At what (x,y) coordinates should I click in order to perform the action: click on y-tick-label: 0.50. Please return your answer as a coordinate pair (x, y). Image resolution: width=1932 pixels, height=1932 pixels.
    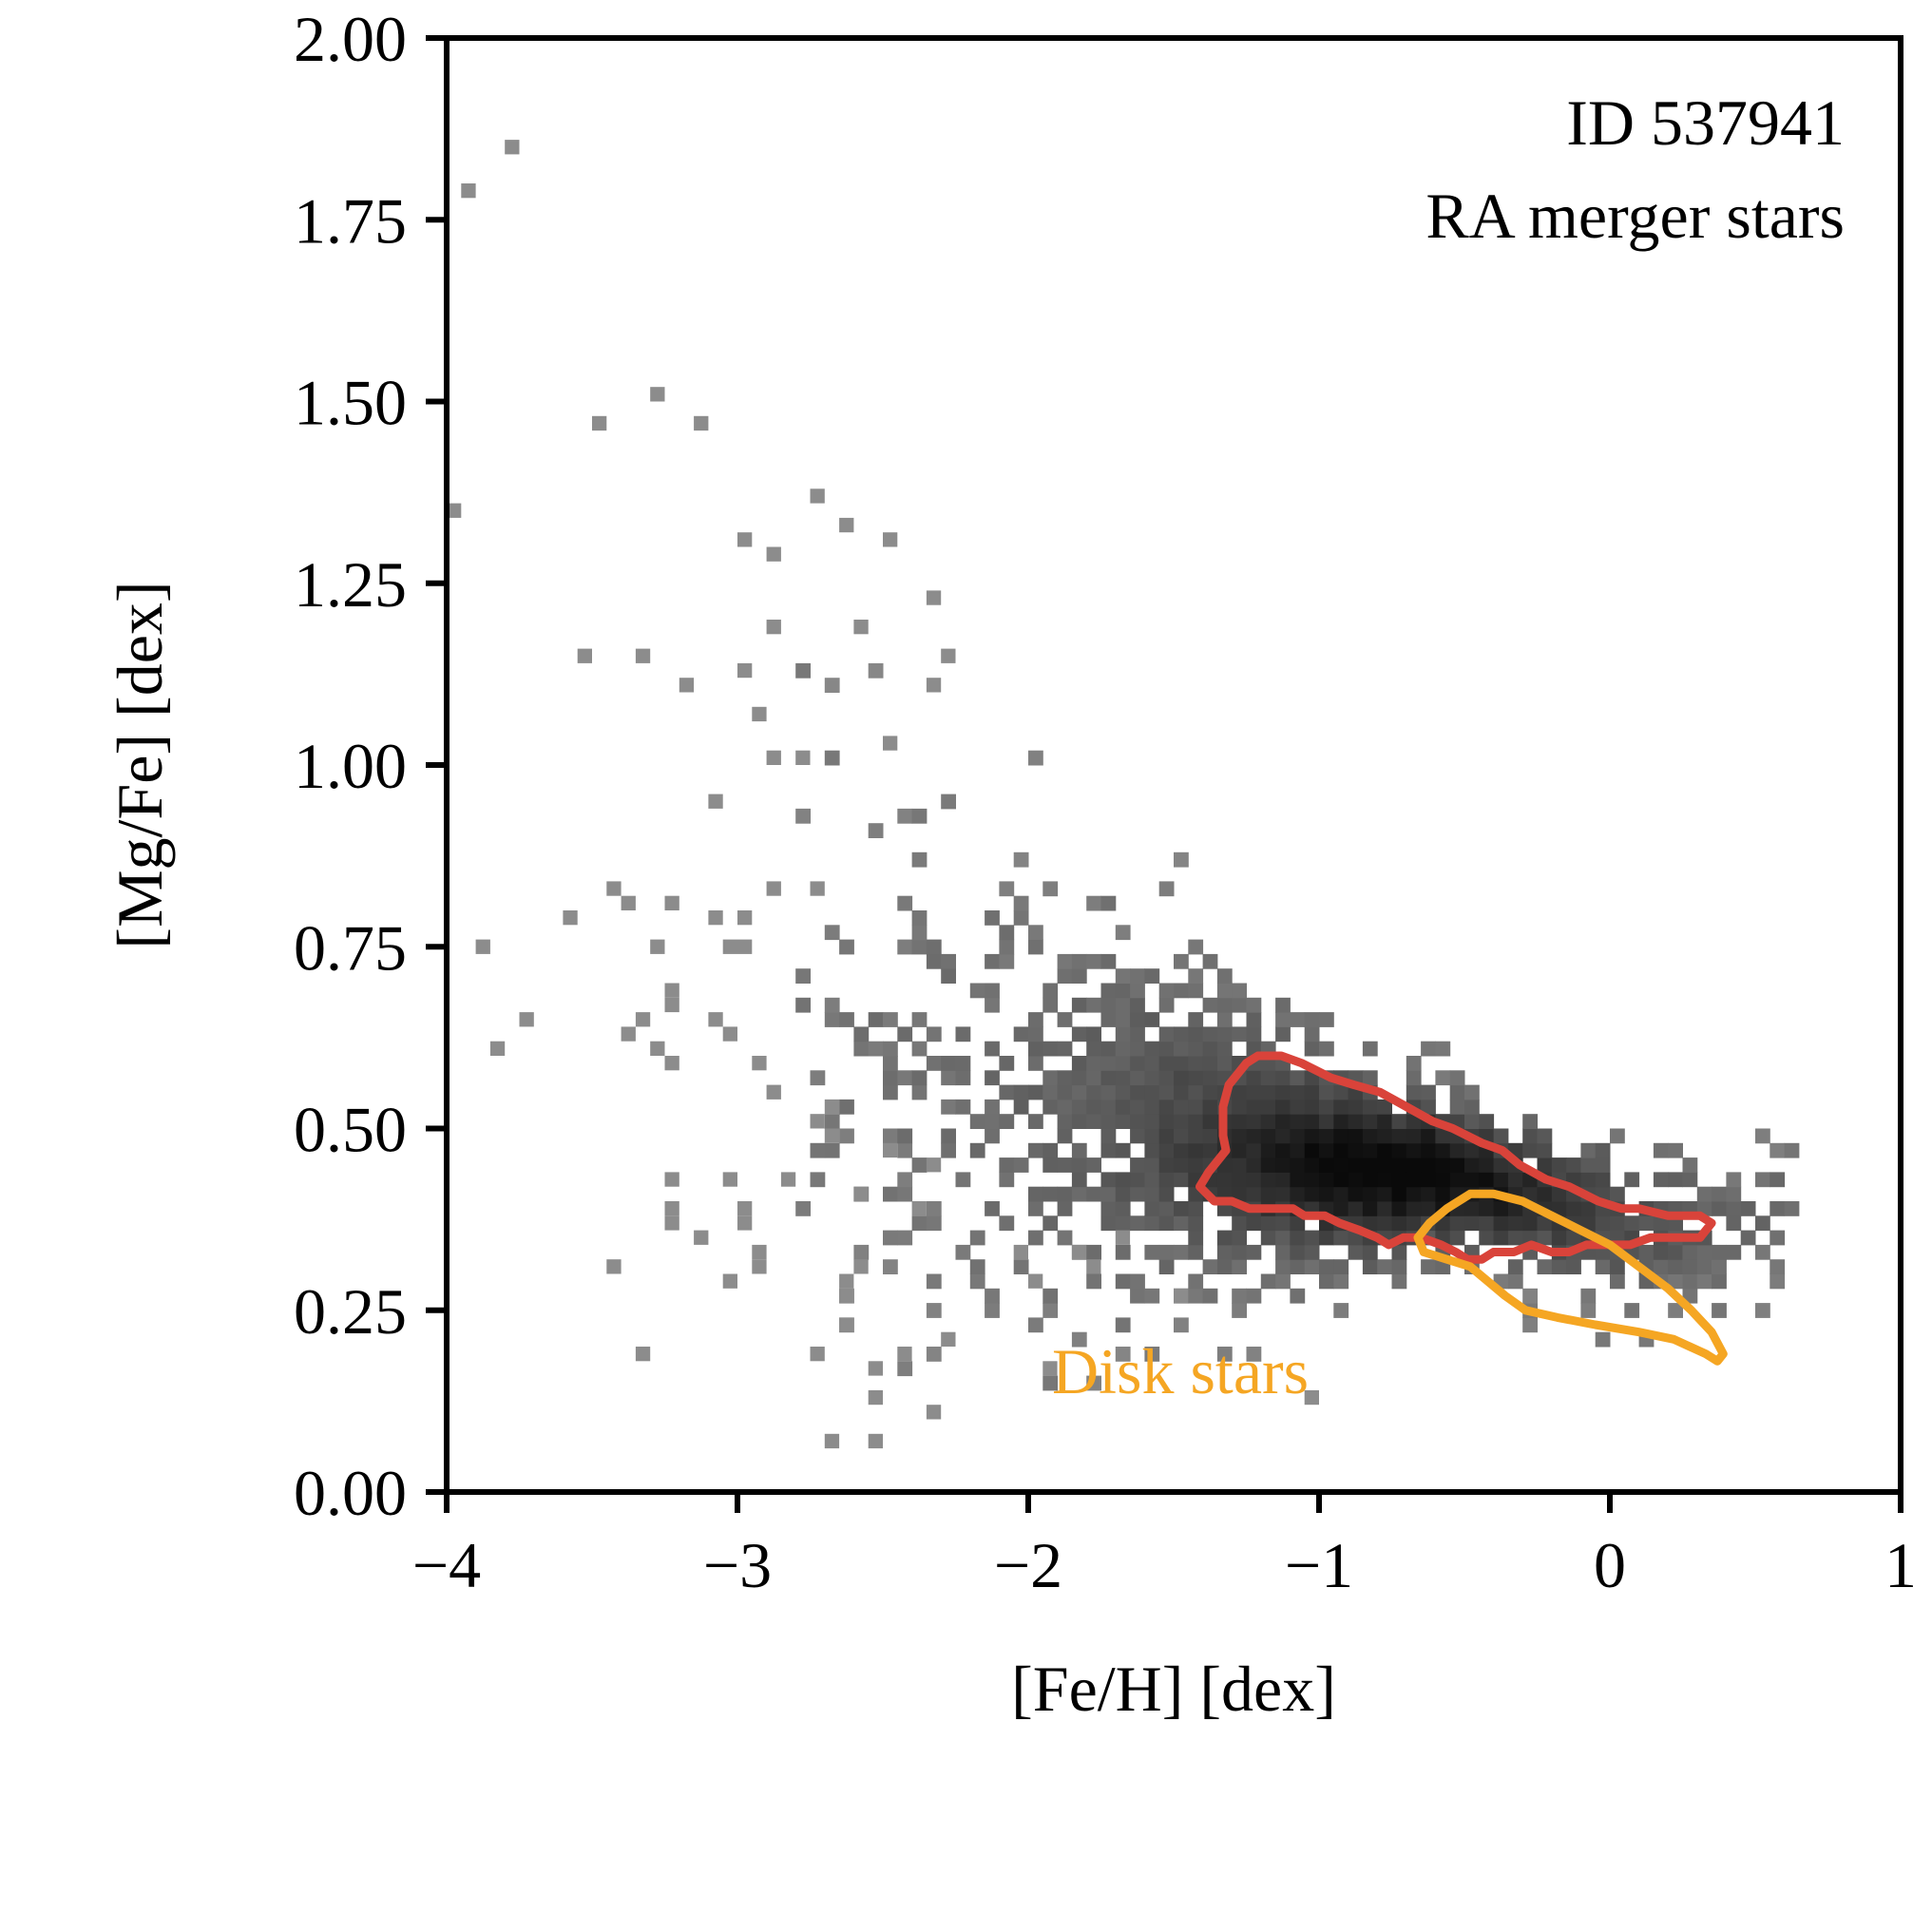
    Looking at the image, I should click on (350, 1130).